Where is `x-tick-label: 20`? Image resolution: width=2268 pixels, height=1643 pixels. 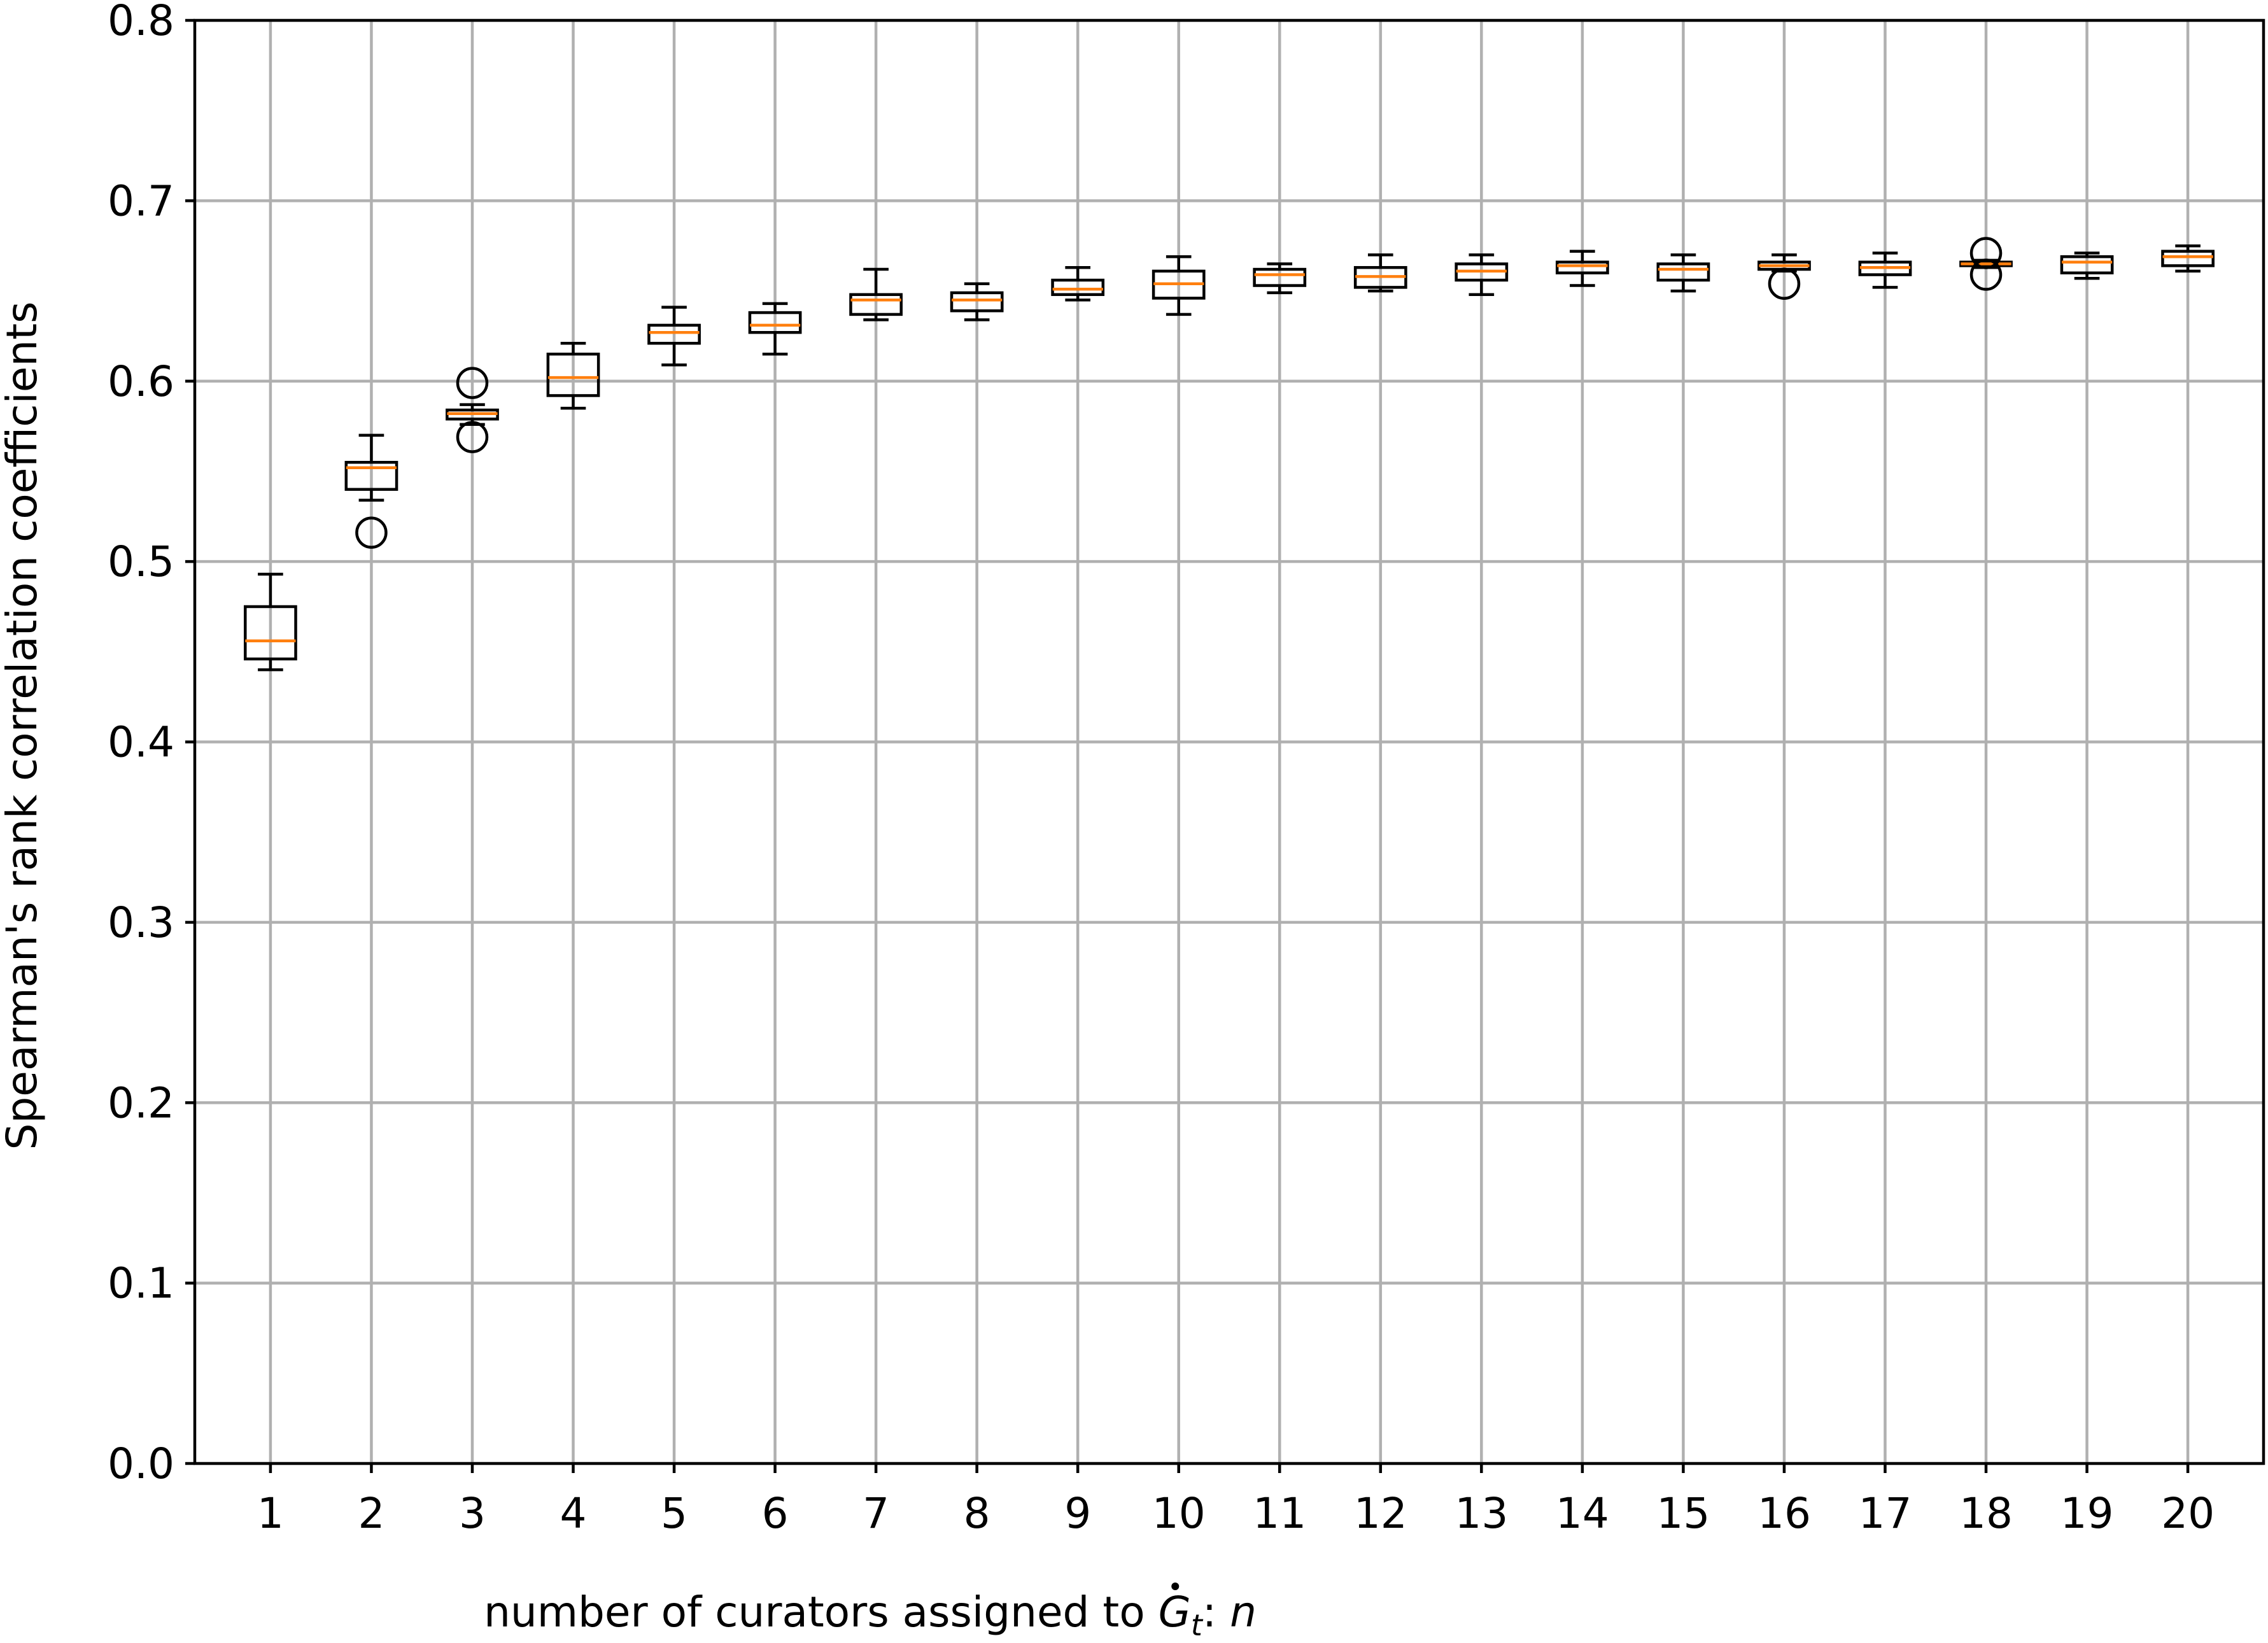 x-tick-label: 20 is located at coordinates (2188, 1513).